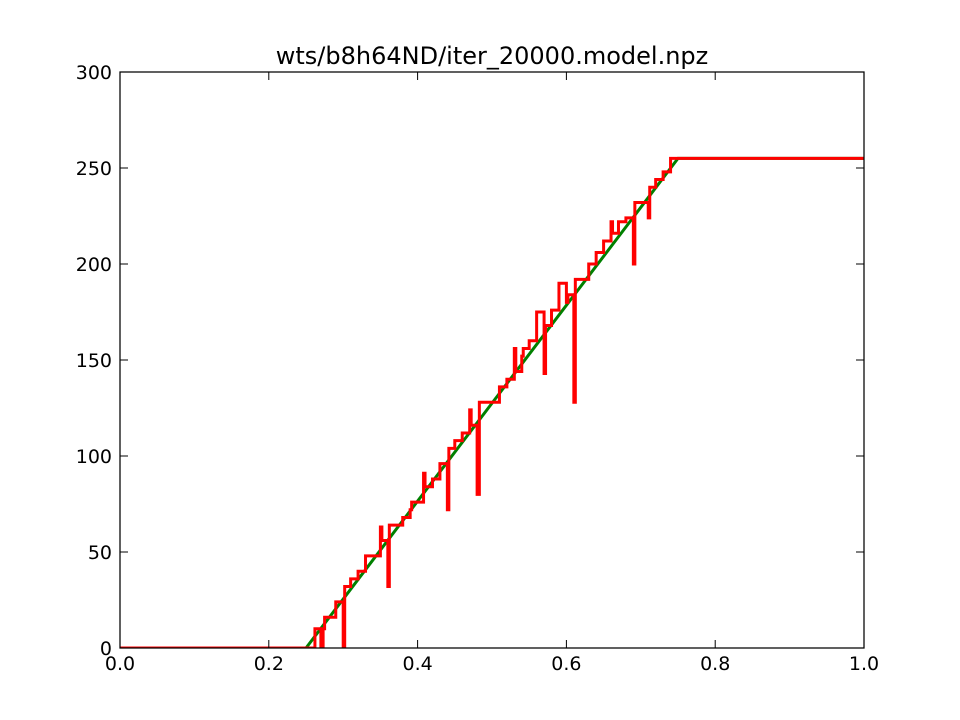 Image resolution: width=960 pixels, height=720 pixels. I want to click on y-tick-label: 0, so click(106, 649).